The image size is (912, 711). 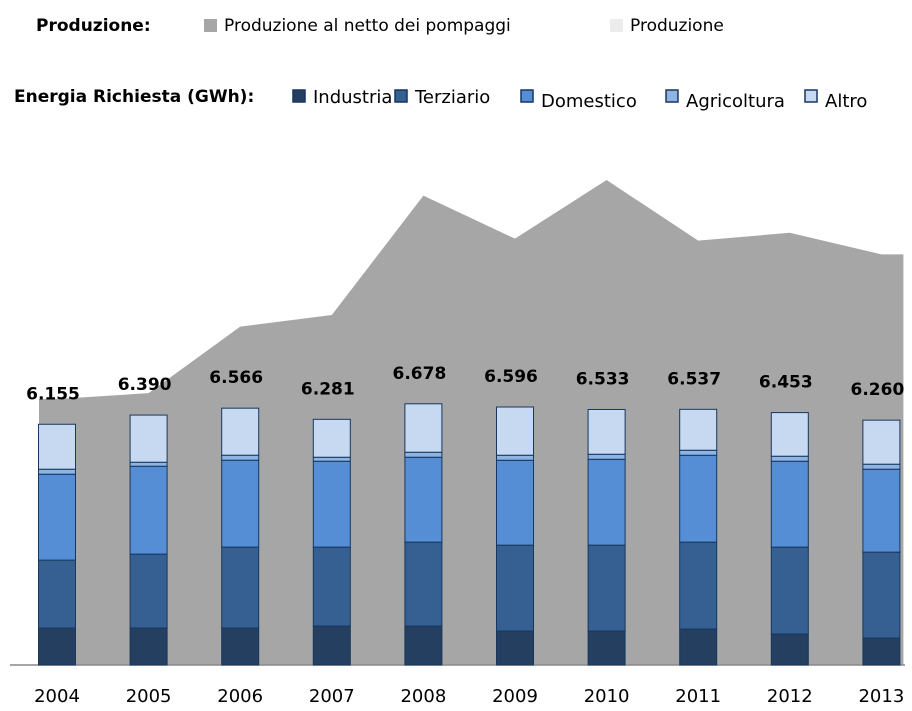 What do you see at coordinates (515, 696) in the screenshot?
I see `x-tick-label: 2009` at bounding box center [515, 696].